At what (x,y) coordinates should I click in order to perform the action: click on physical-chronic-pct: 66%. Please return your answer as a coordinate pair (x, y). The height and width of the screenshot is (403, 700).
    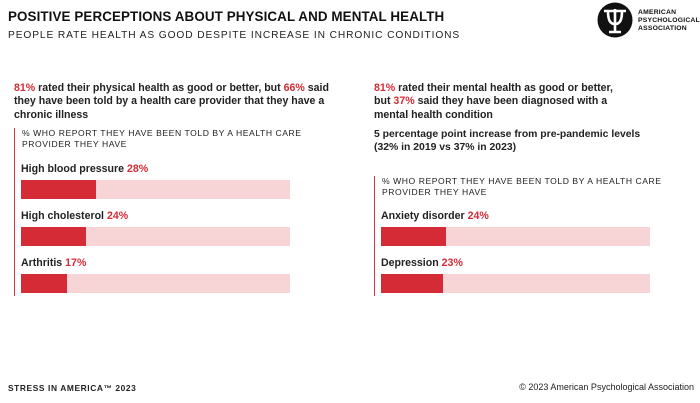
    Looking at the image, I should click on (294, 88).